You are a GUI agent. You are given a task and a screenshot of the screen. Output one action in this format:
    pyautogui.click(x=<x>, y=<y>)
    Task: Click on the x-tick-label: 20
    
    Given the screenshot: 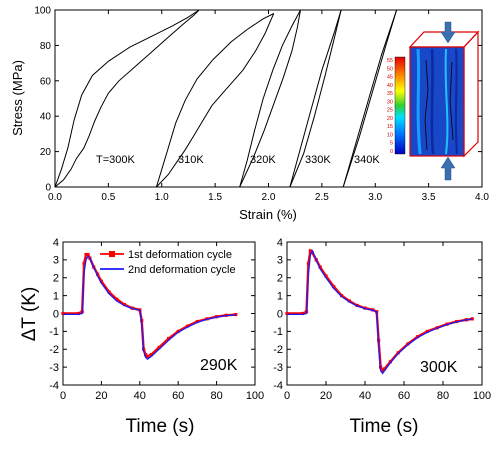 What is the action you would take?
    pyautogui.click(x=326, y=396)
    